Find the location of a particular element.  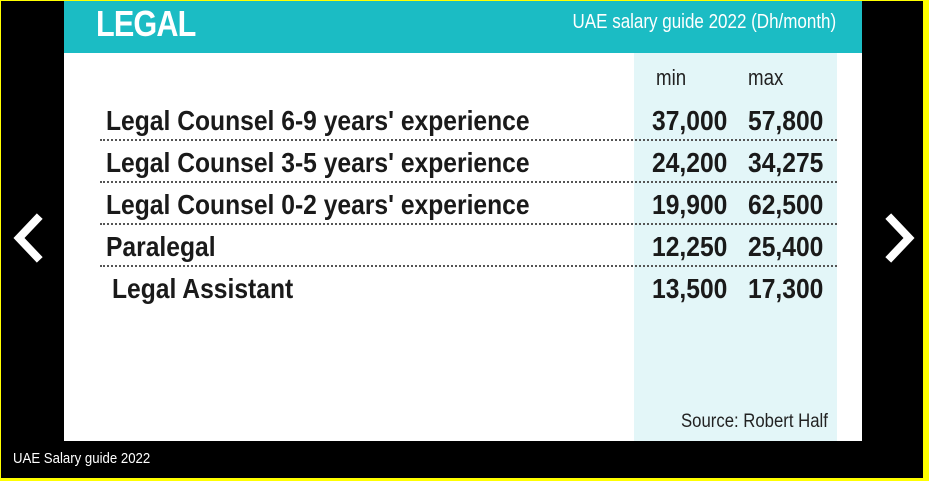

row-min-value: 12,250 is located at coordinates (690, 246).